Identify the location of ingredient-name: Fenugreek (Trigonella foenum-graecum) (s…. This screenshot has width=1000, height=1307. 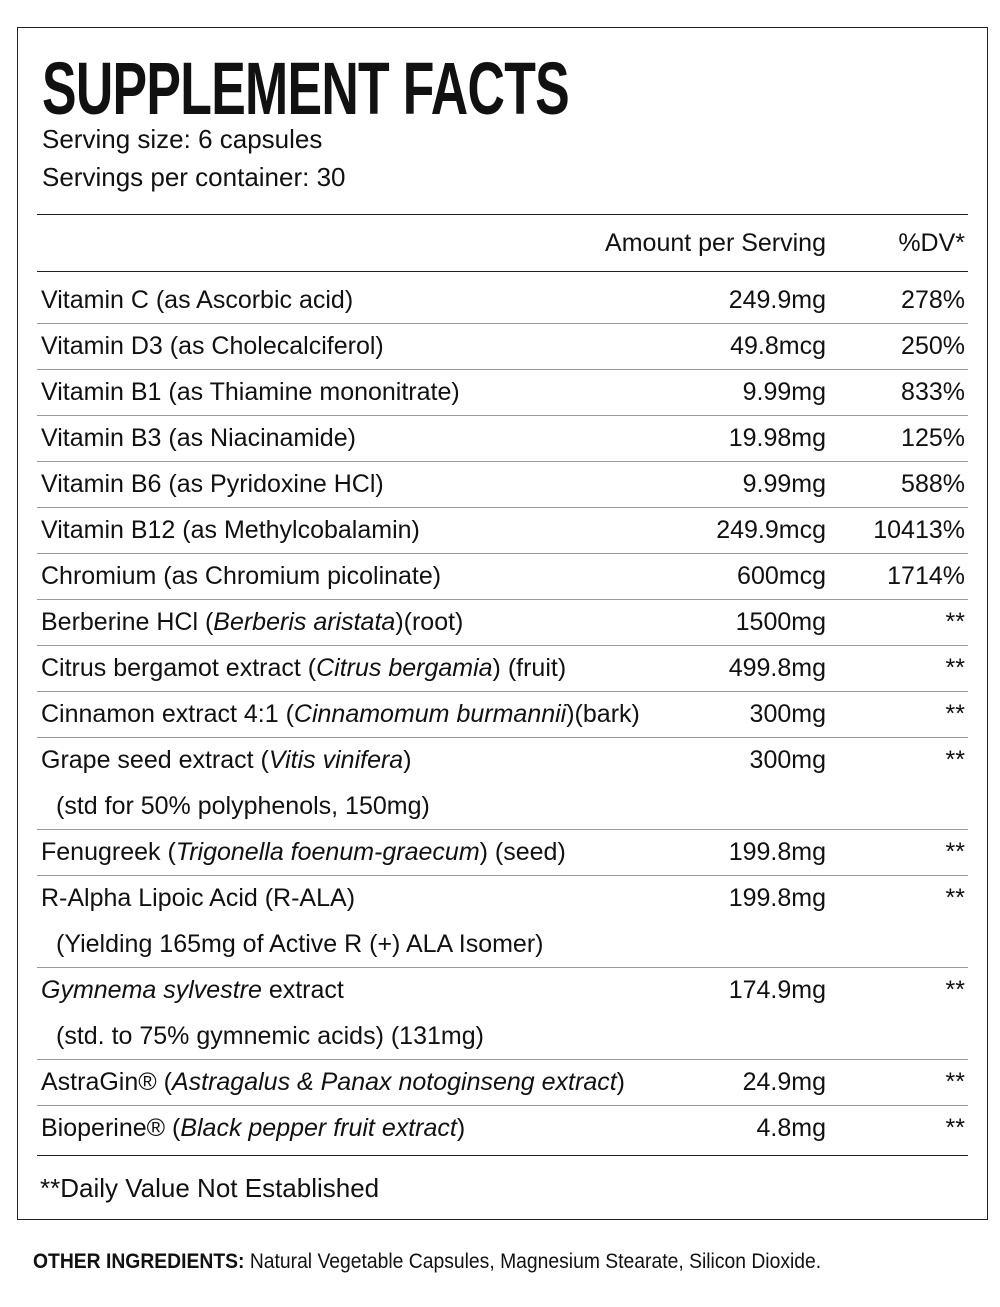
(303, 852).